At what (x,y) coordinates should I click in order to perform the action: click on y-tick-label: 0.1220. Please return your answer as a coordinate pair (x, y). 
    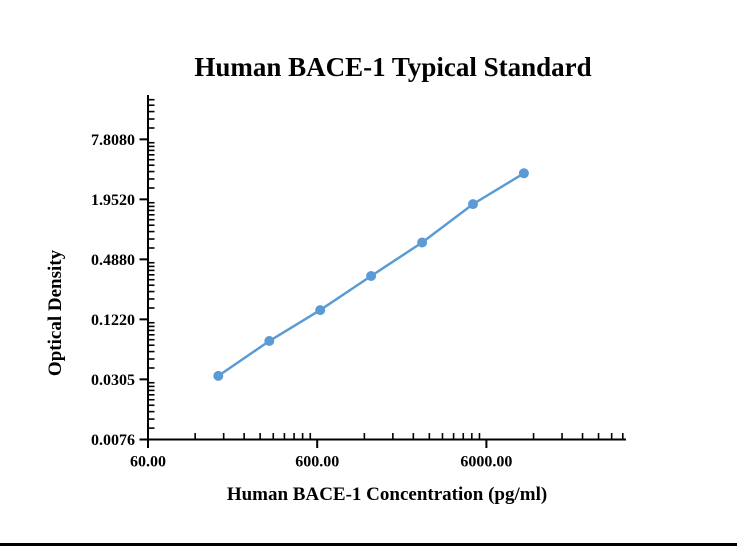
    Looking at the image, I should click on (113, 320).